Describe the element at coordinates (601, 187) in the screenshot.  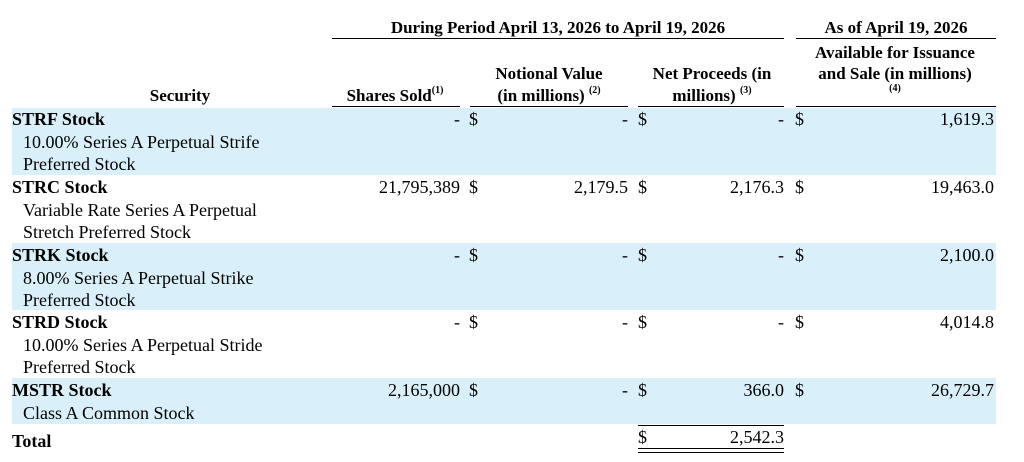
I see `notional-strc: 2,179.5` at that location.